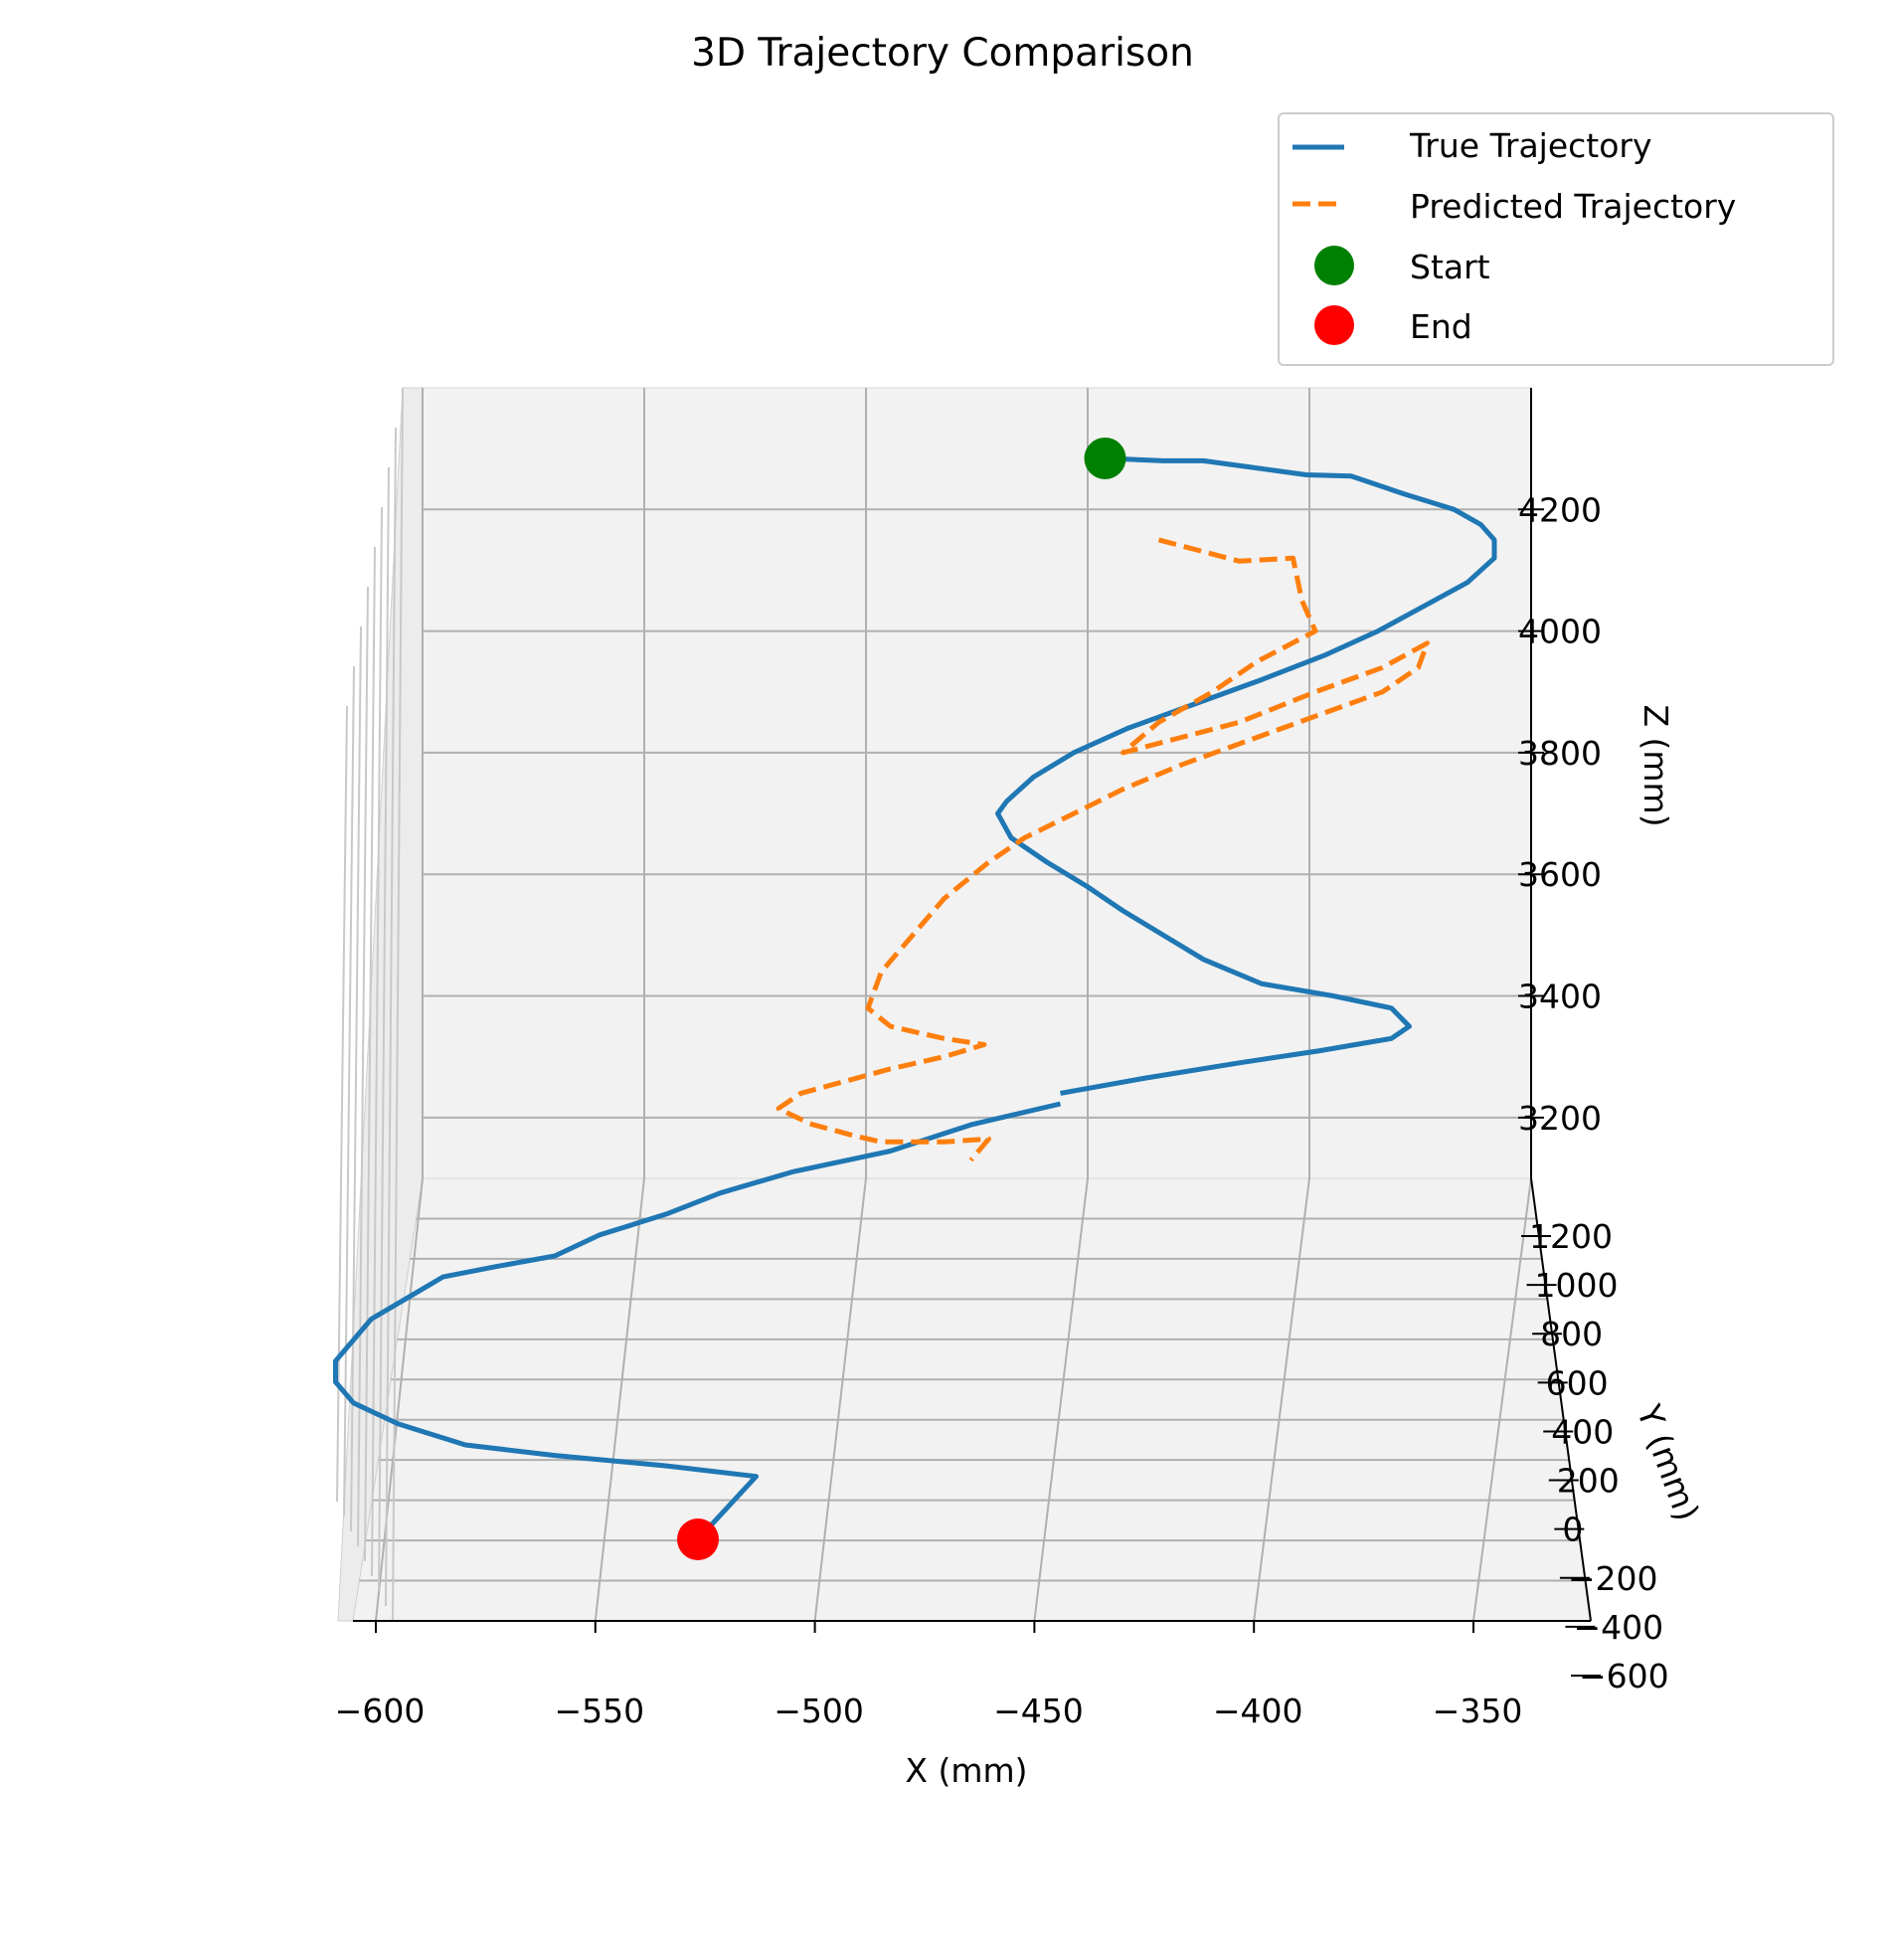 The height and width of the screenshot is (1960, 1896). What do you see at coordinates (819, 1711) in the screenshot?
I see `x-tick-label: −500` at bounding box center [819, 1711].